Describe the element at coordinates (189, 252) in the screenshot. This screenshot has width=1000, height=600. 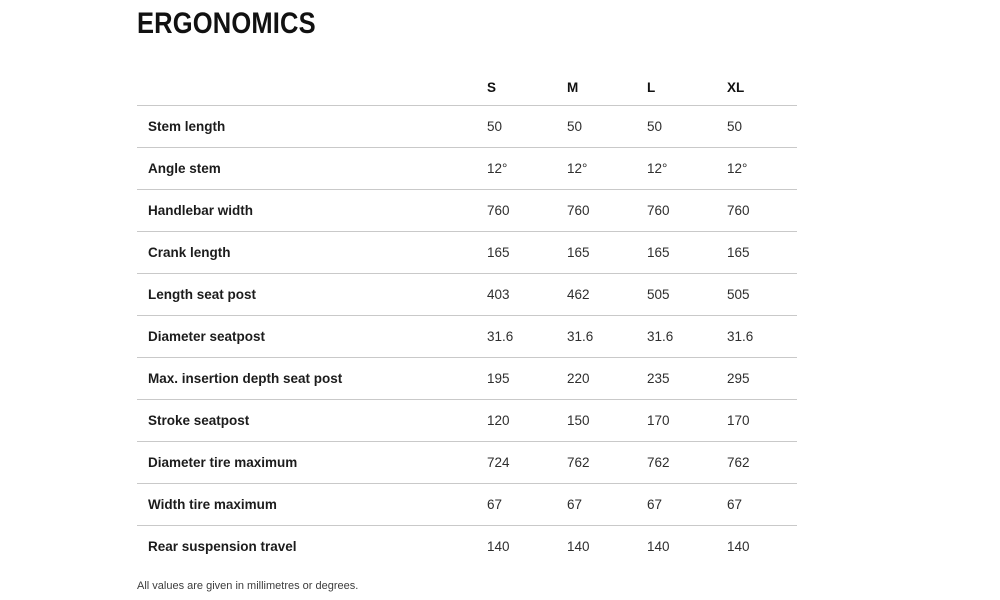
I see `row-label: Crank length` at that location.